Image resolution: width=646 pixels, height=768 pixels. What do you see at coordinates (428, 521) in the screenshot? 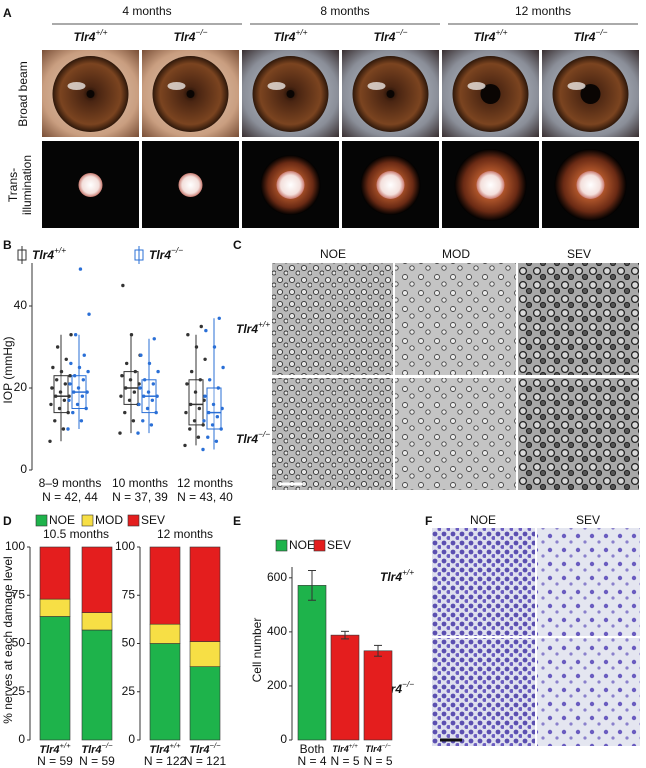
I see `panel-letter: F` at bounding box center [428, 521].